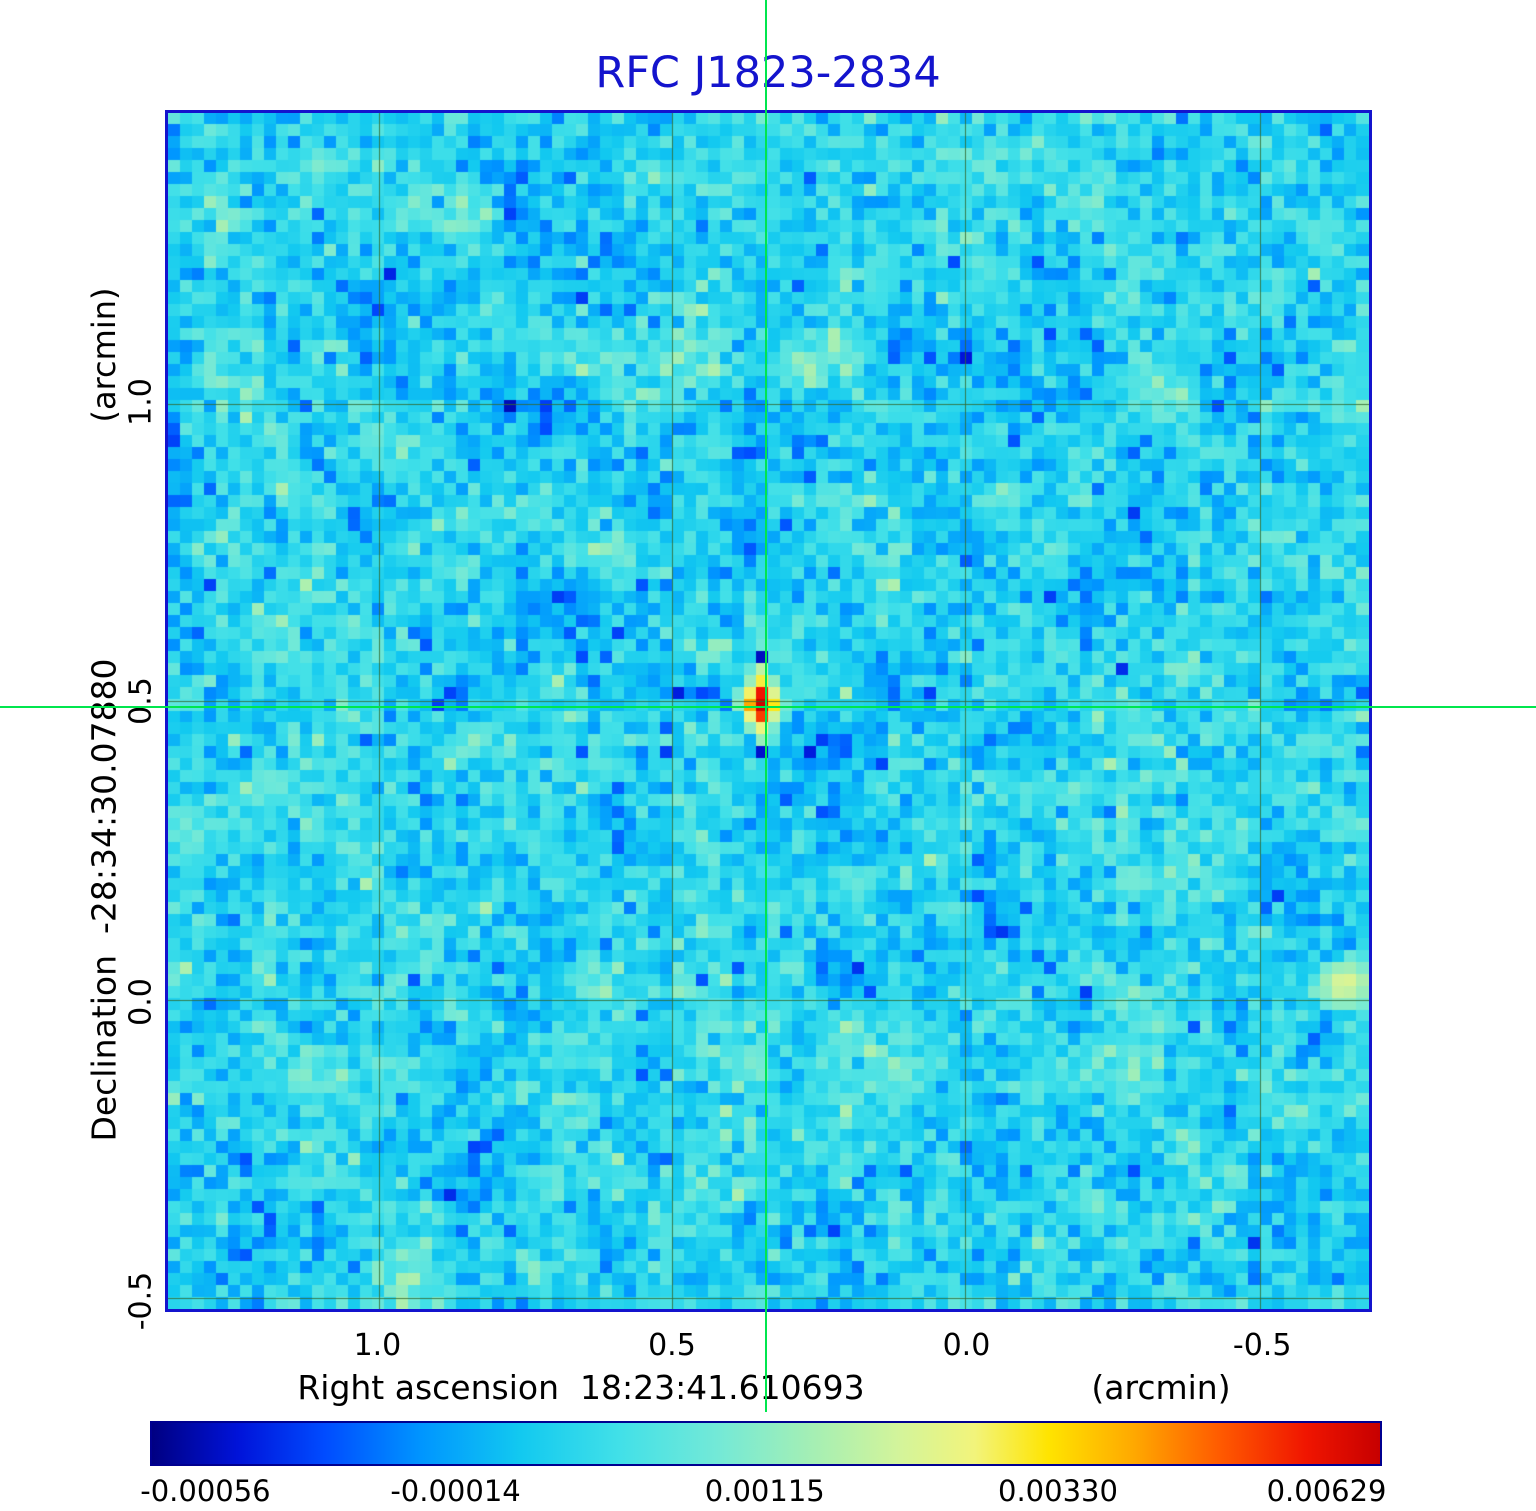 The image size is (1536, 1511). Describe the element at coordinates (104, 900) in the screenshot. I see `y-axis-label: Declination -28:34:30.07880` at that location.